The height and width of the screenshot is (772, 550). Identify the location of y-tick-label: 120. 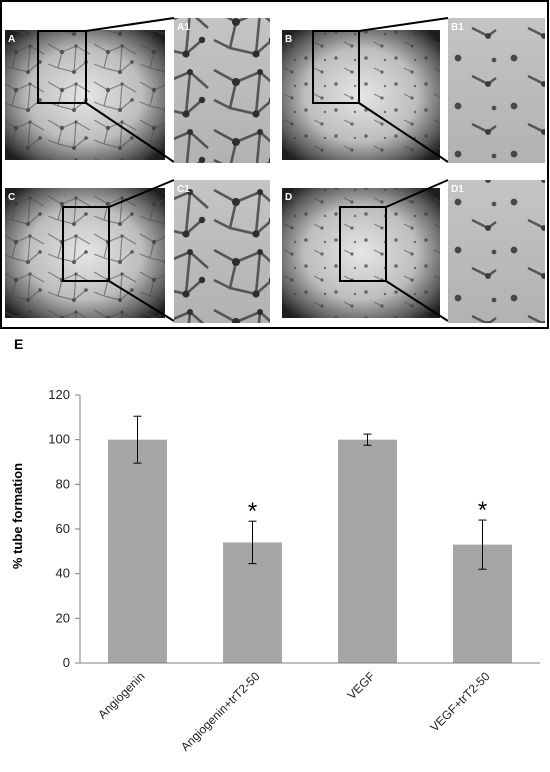
(59, 394).